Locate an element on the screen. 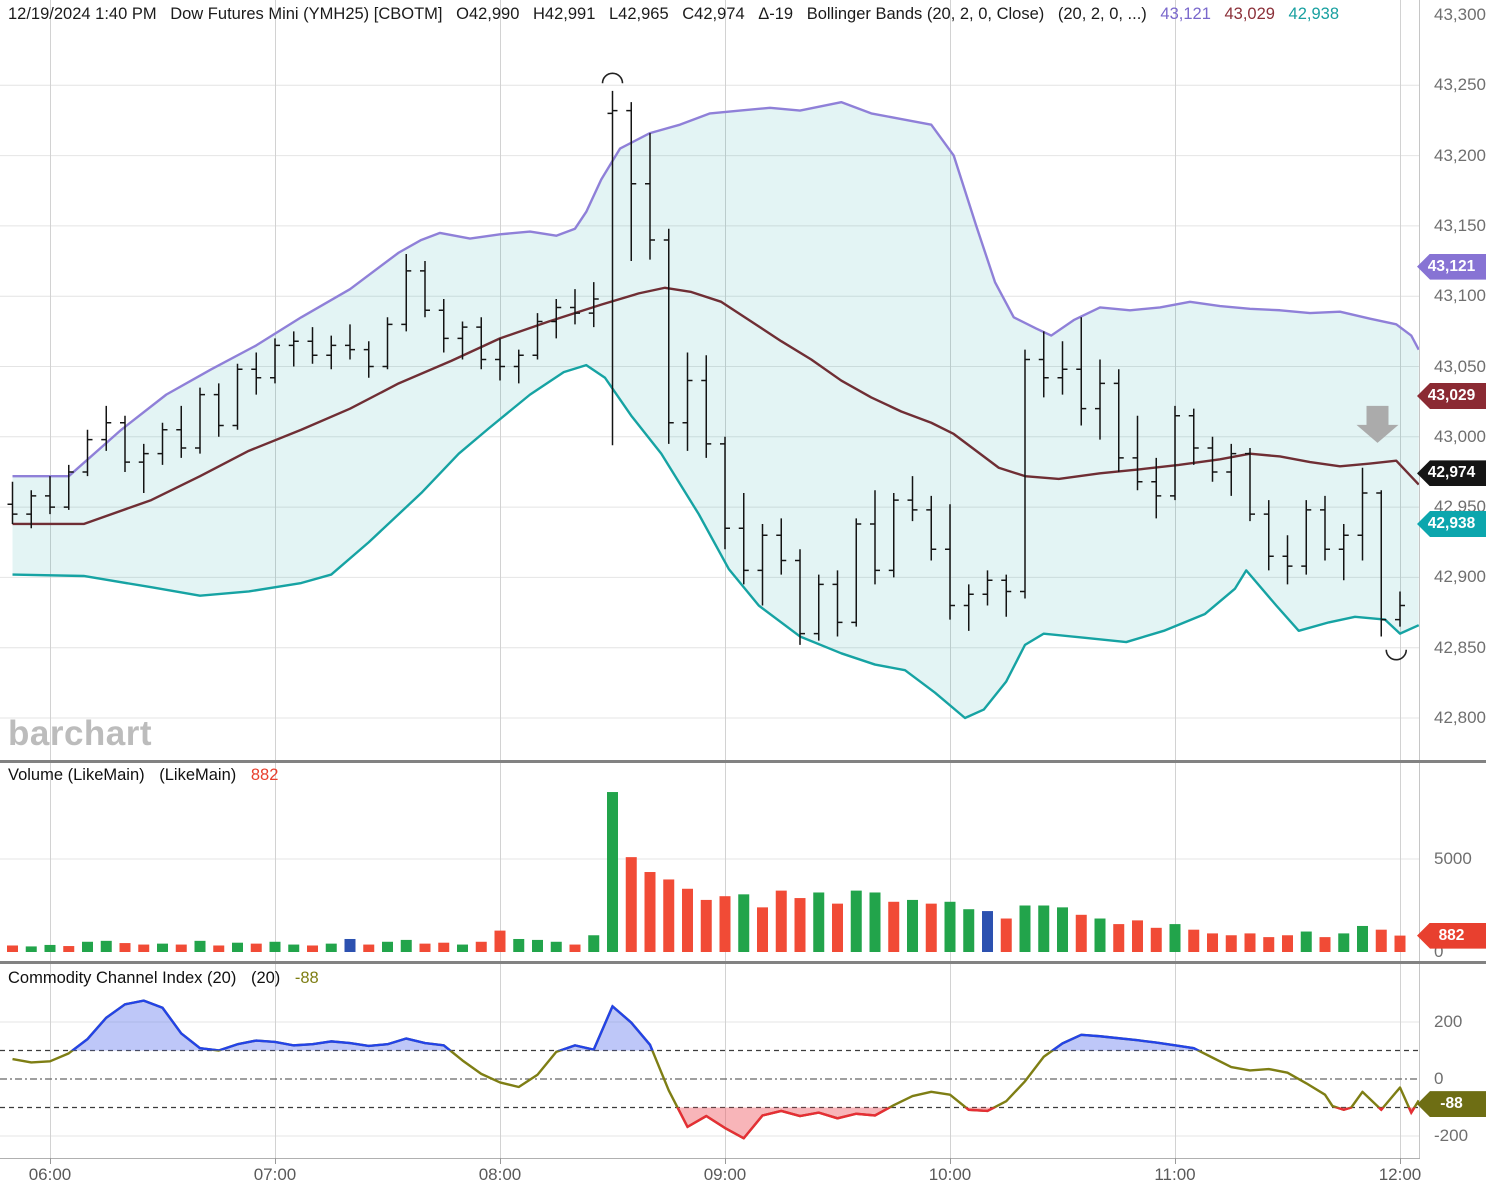 The image size is (1486, 1191). barchart-logo: barchart is located at coordinates (80, 733).